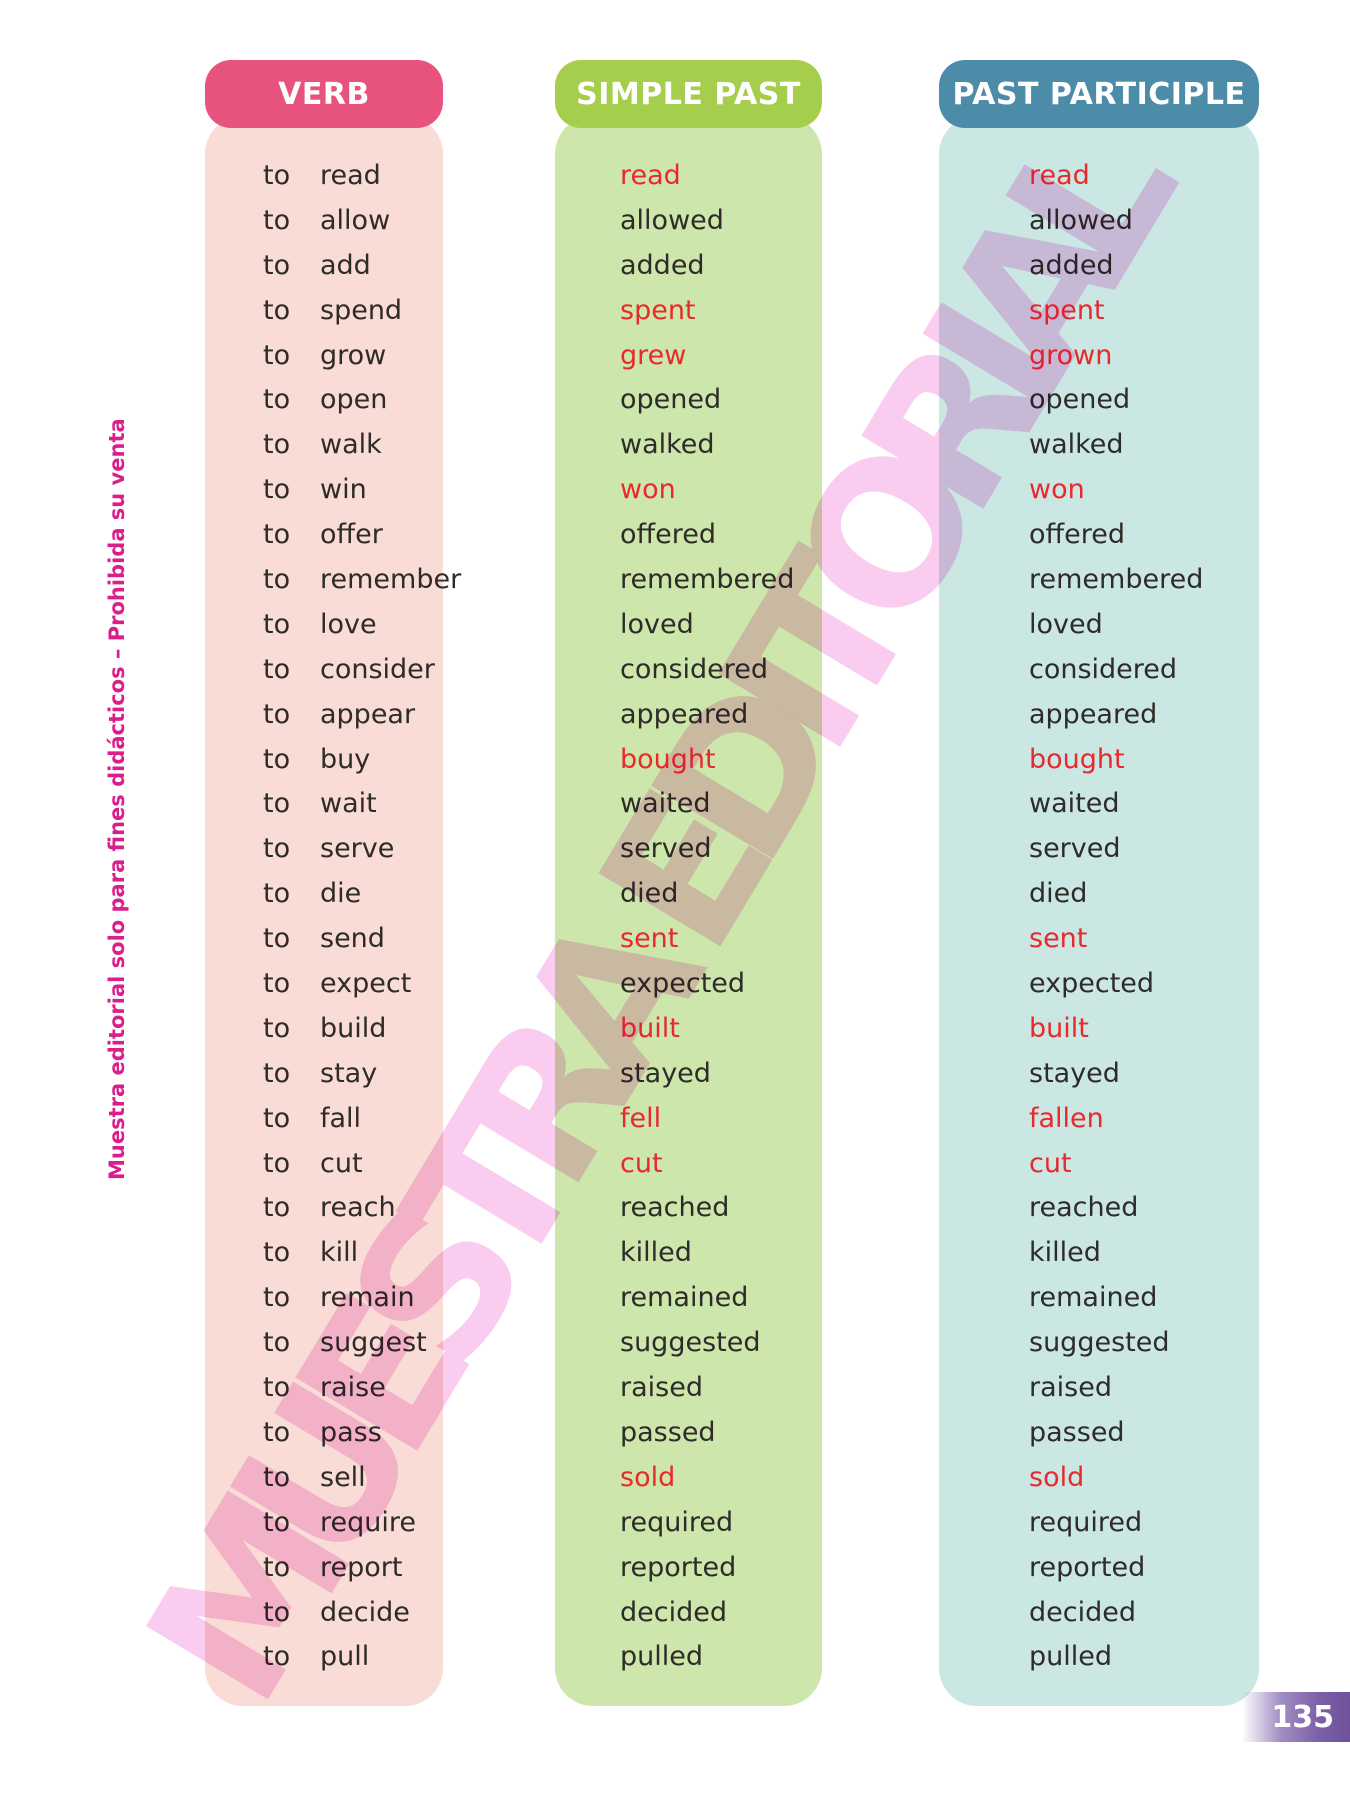 The width and height of the screenshot is (1350, 1800). What do you see at coordinates (649, 894) in the screenshot?
I see `table-row: died` at bounding box center [649, 894].